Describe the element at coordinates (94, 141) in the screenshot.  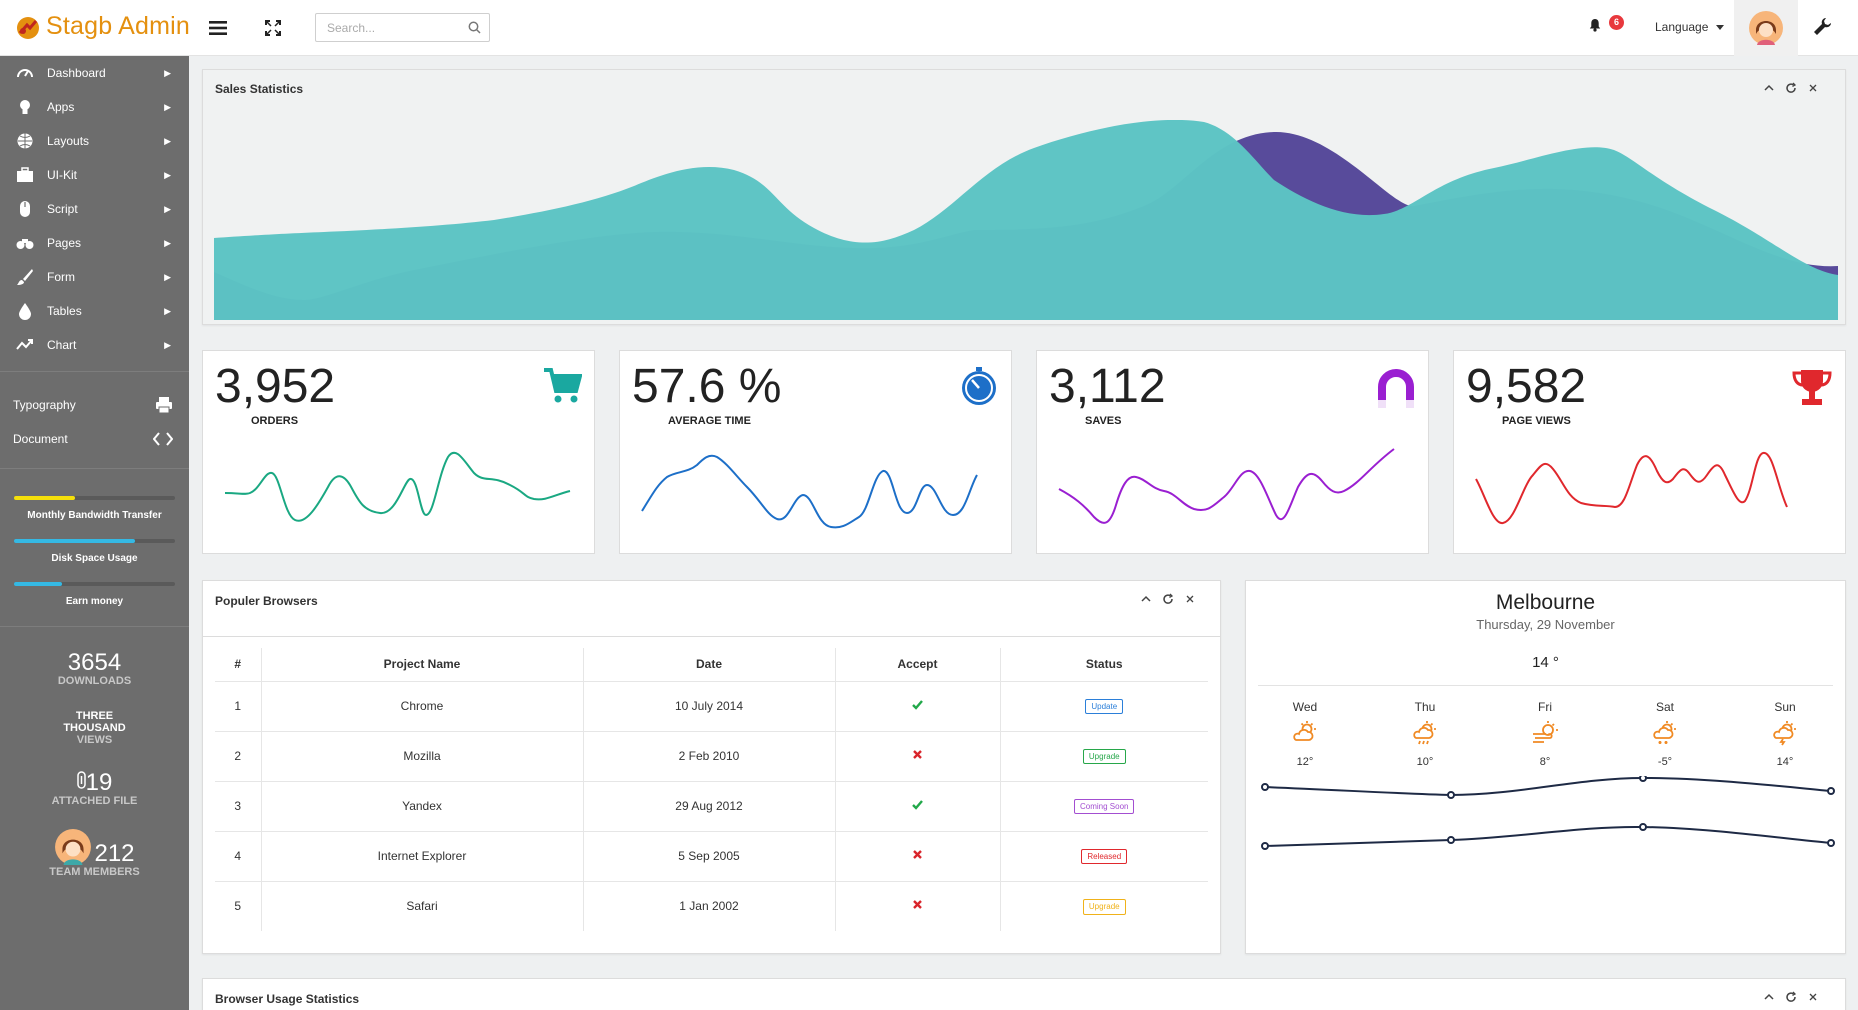
I see `sidebar-item-layouts: Layouts ▶` at that location.